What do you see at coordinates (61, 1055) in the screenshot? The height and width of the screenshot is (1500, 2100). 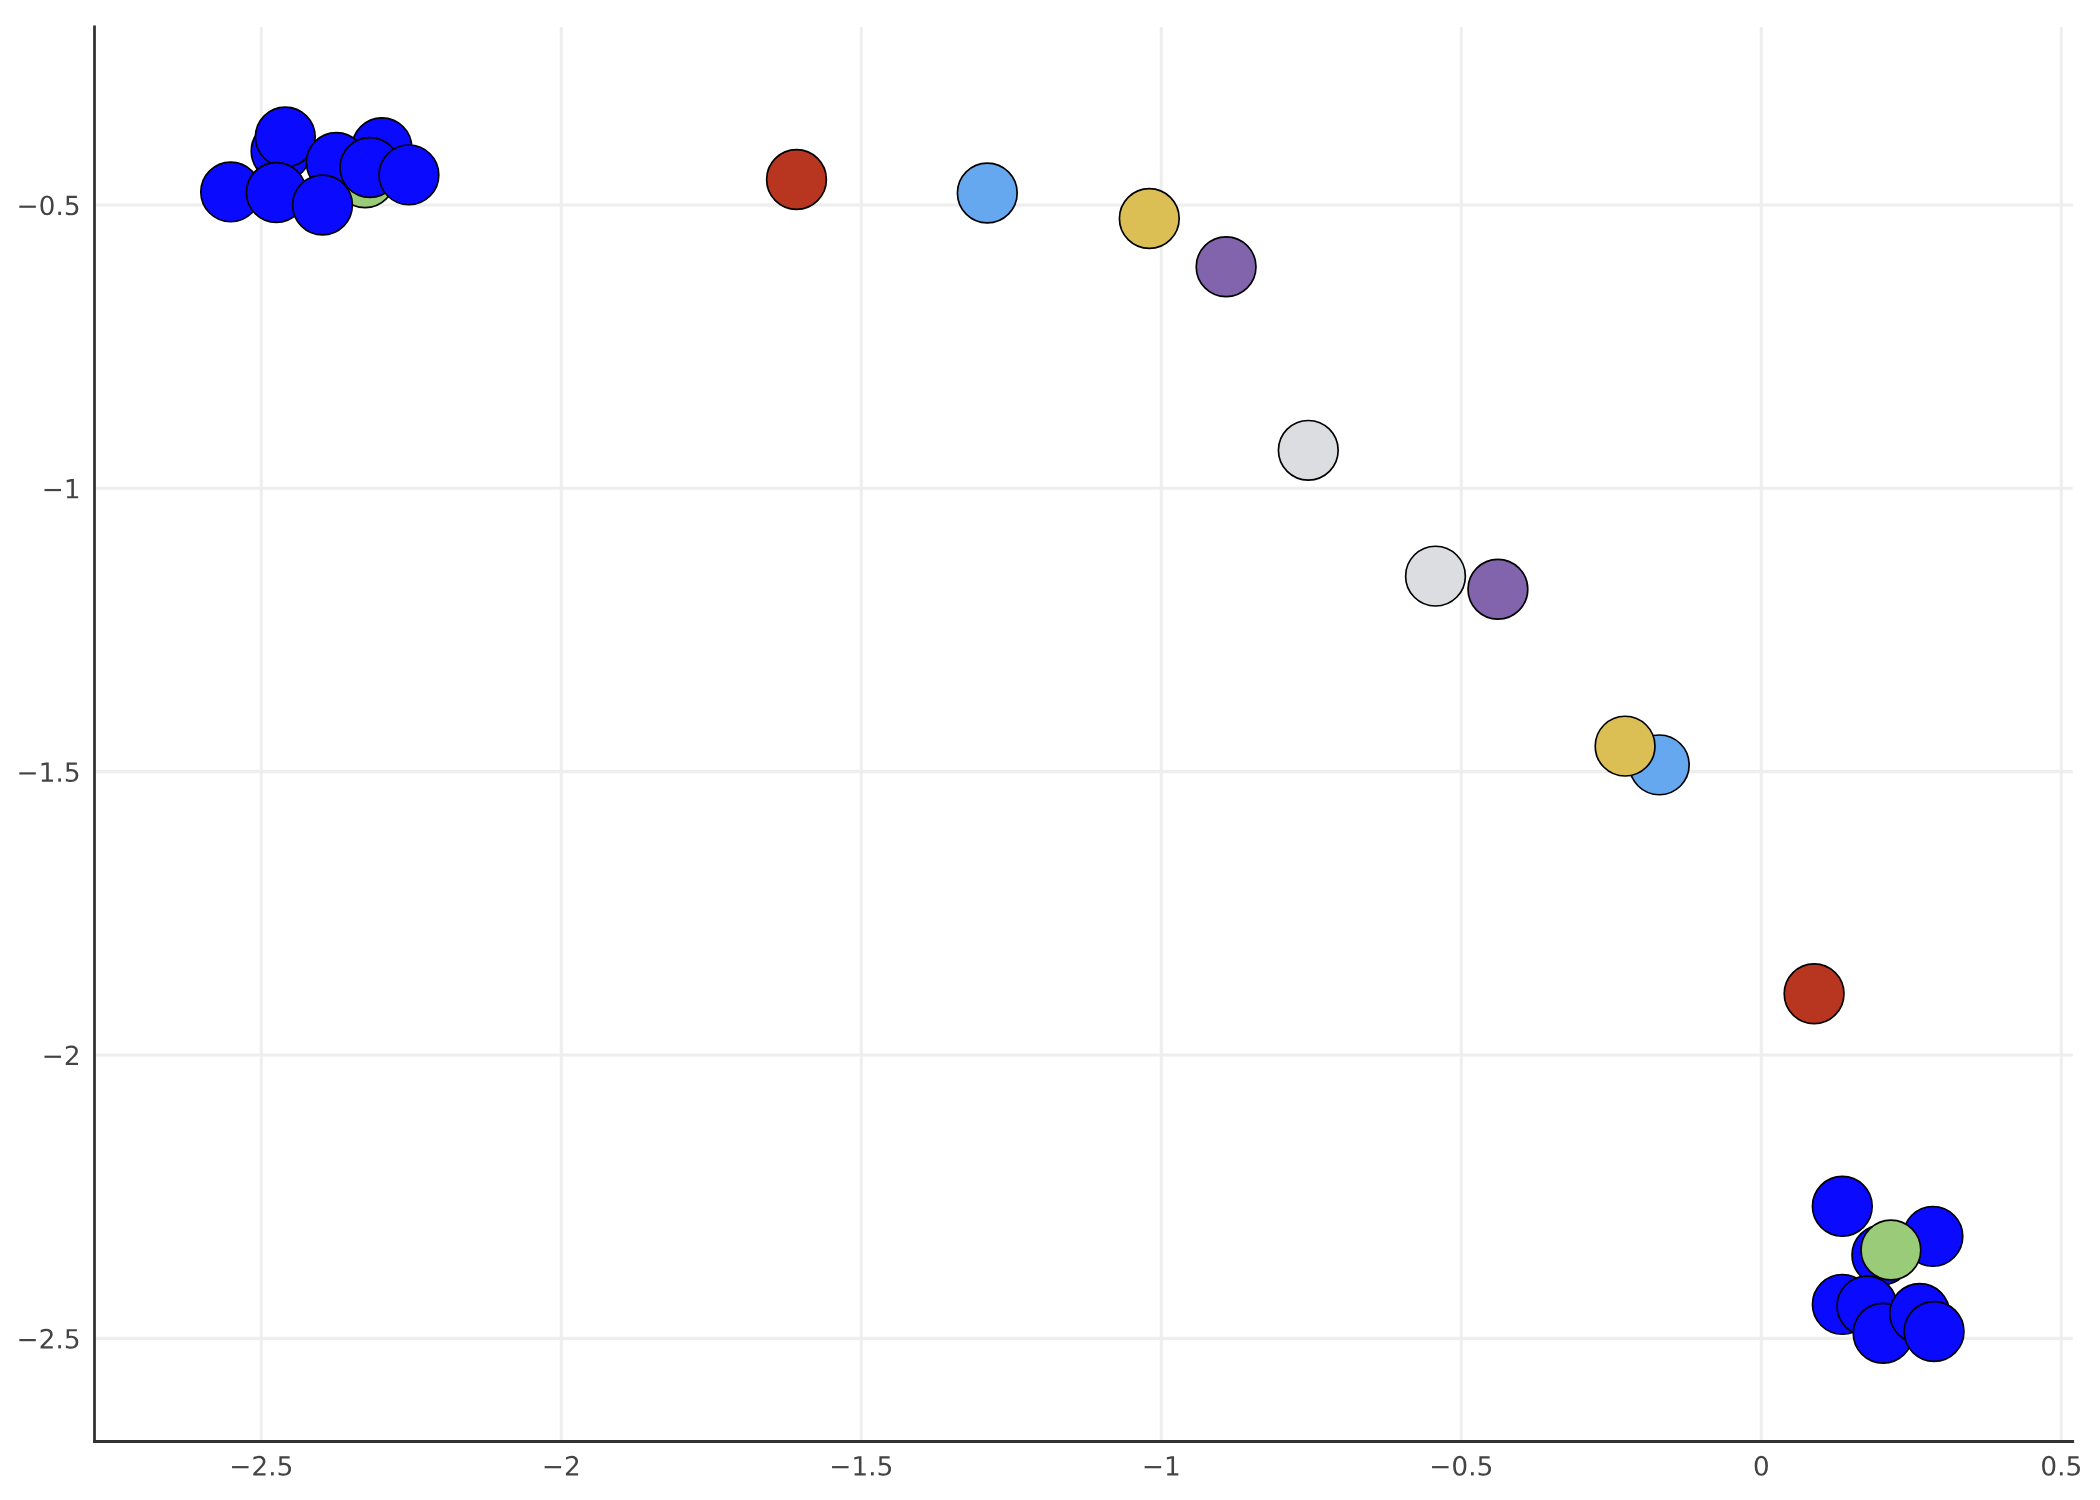 I see `y-tick-label: −2` at bounding box center [61, 1055].